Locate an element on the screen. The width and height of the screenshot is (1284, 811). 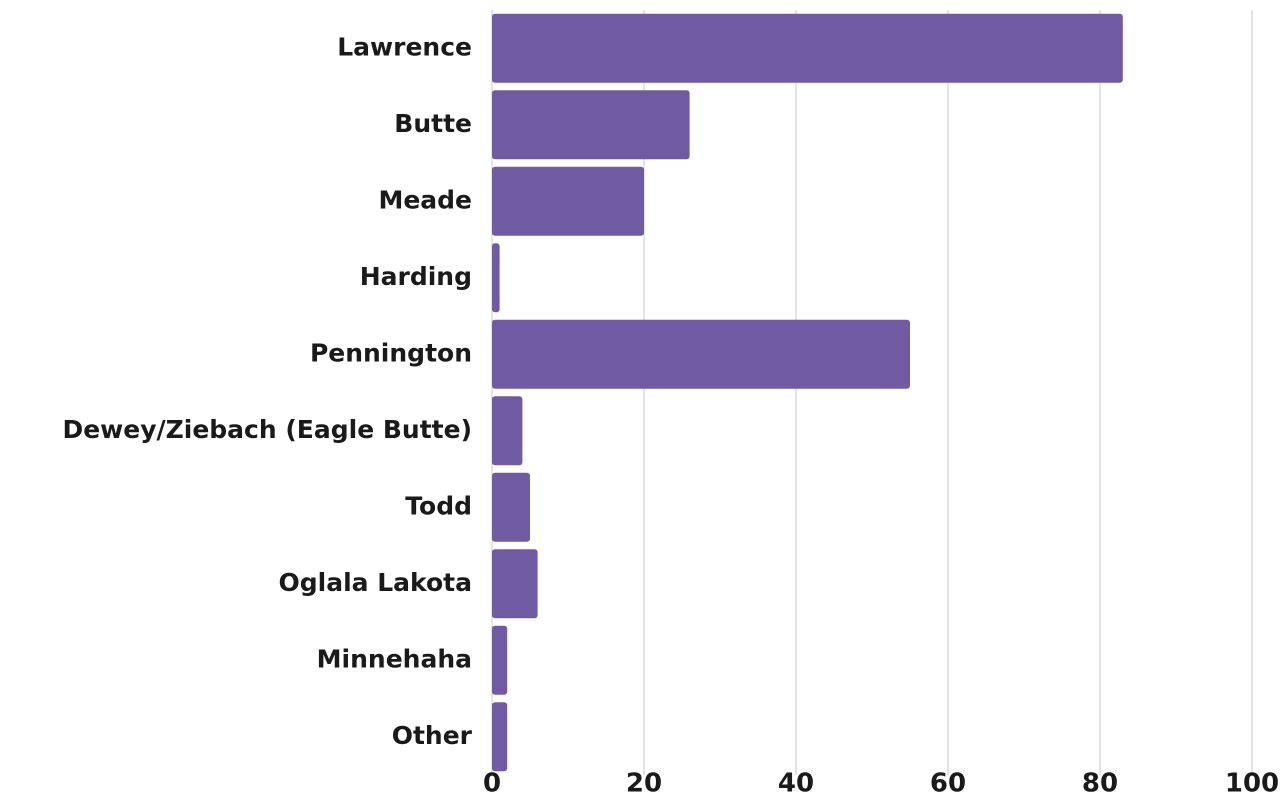
bar-other is located at coordinates (500, 737).